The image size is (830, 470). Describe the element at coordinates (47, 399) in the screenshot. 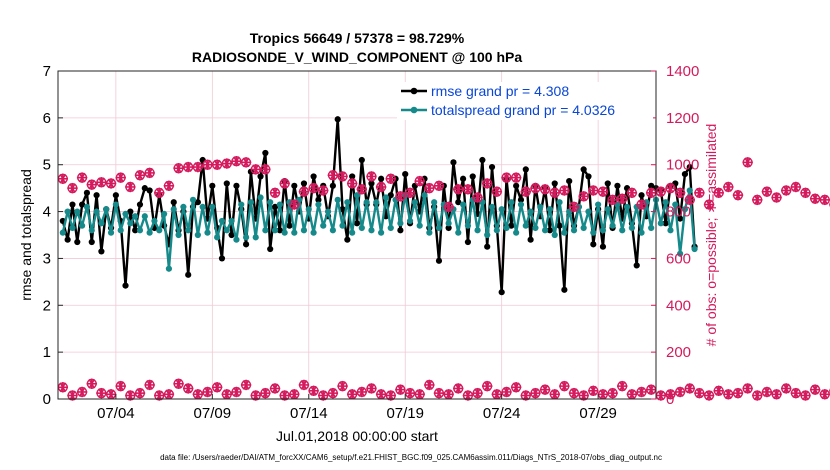

I see `left-axis-tick-label: 0` at that location.